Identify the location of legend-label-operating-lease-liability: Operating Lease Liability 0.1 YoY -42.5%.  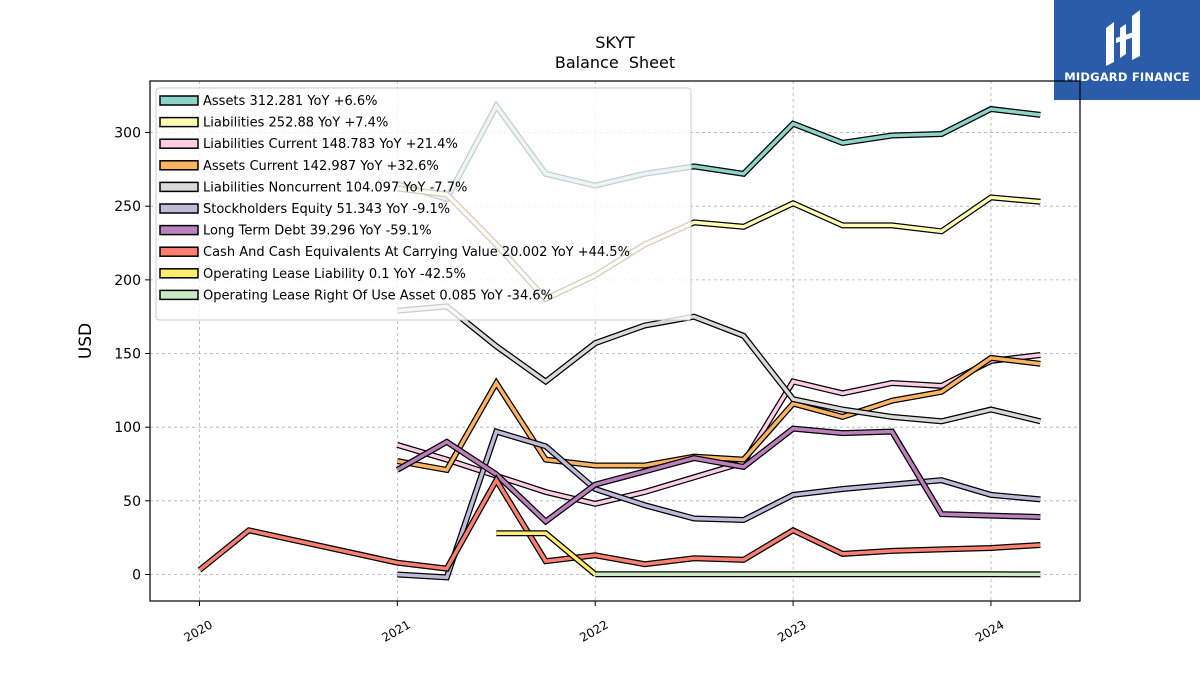
(334, 274).